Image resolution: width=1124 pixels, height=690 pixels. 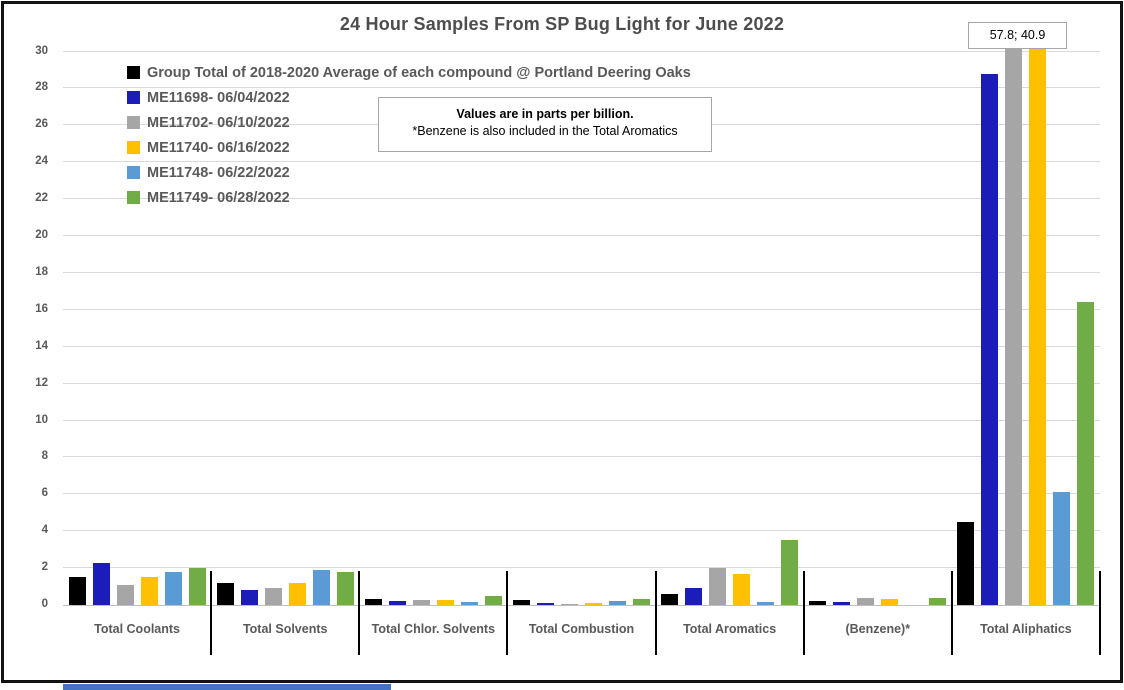 What do you see at coordinates (1026, 629) in the screenshot?
I see `x-axis-label-6: Total Aliphatics` at bounding box center [1026, 629].